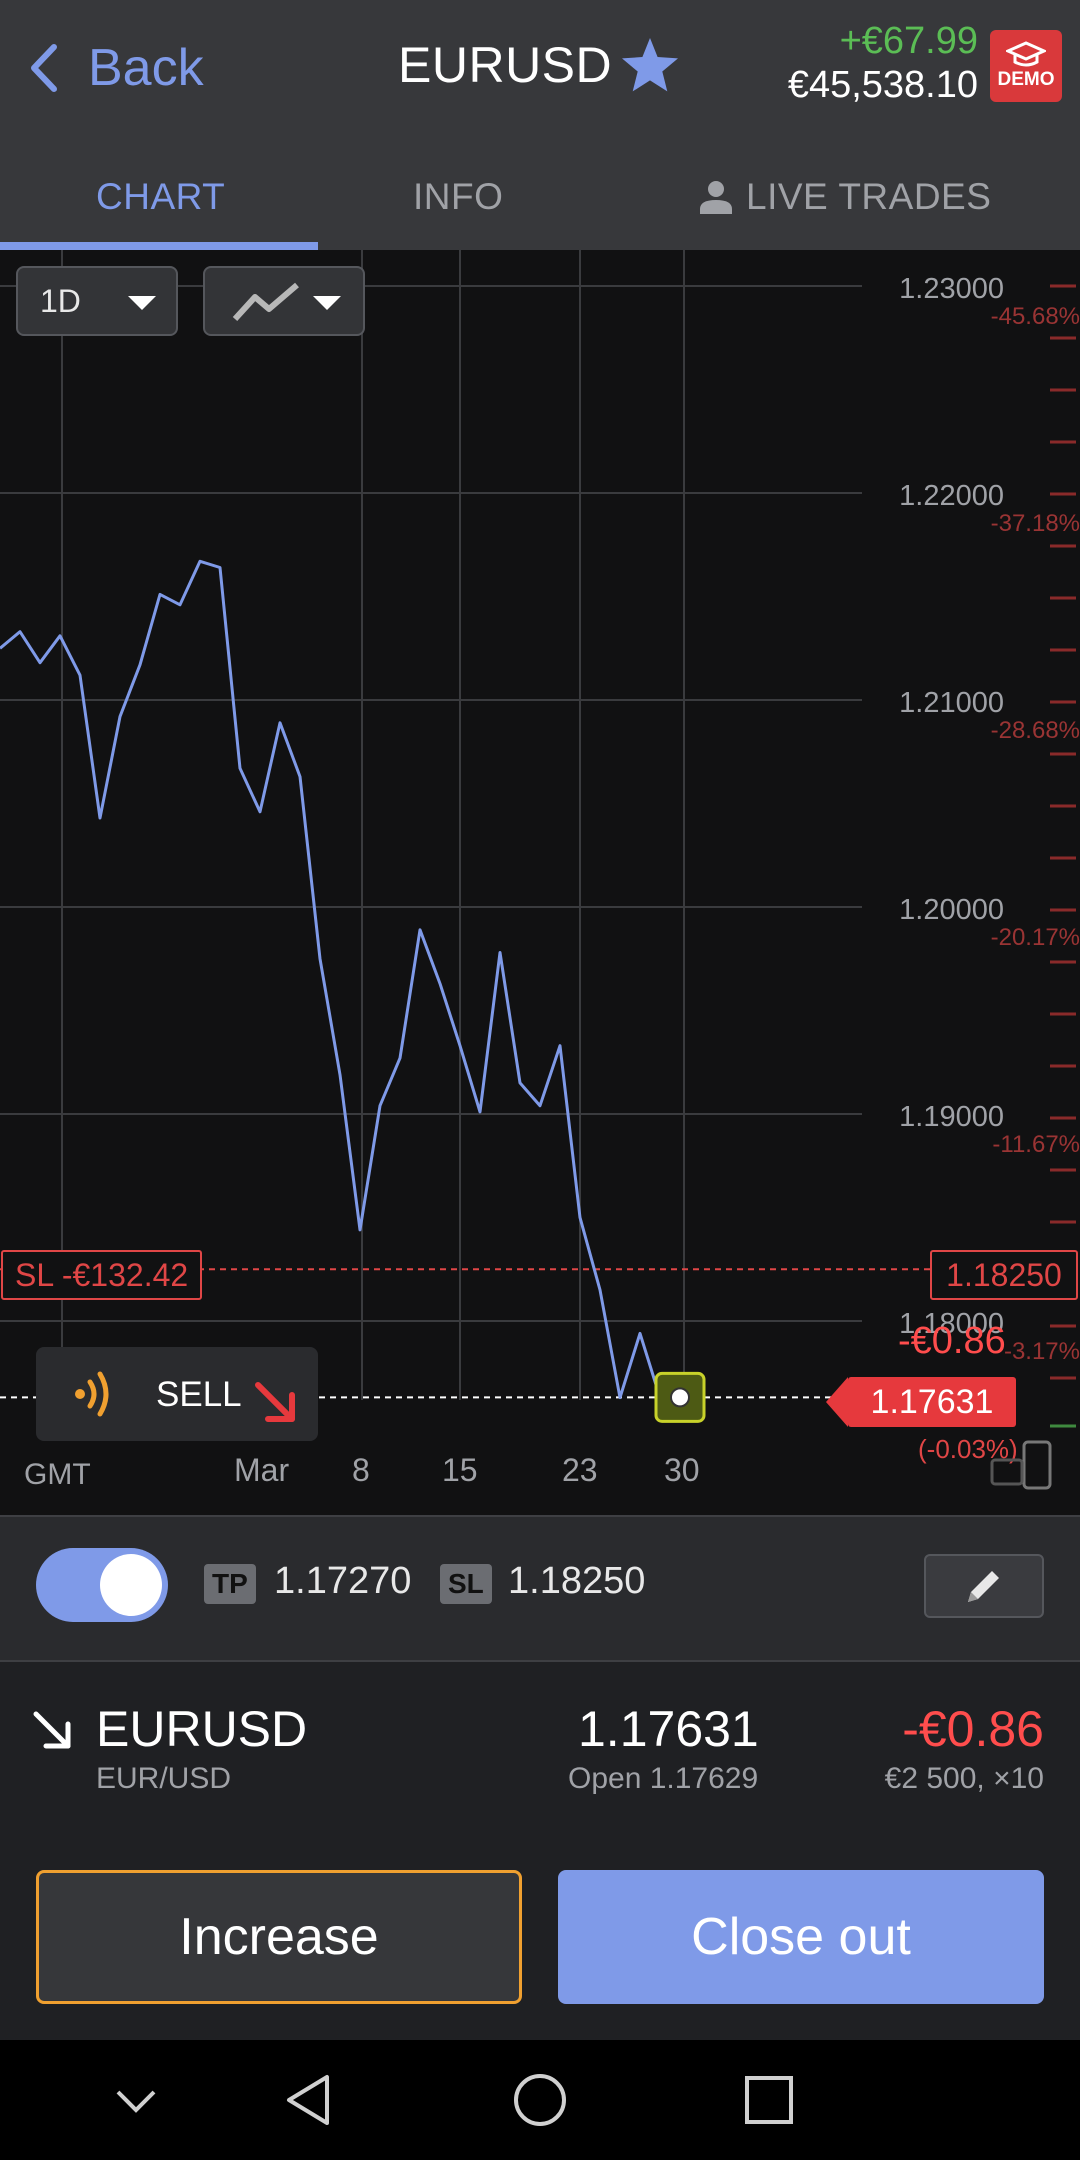  I want to click on person-icon, so click(716, 197).